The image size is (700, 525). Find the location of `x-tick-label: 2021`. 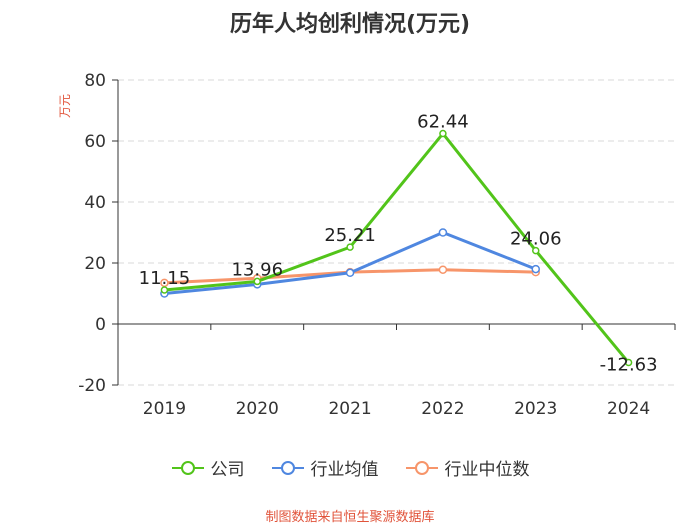

x-tick-label: 2021 is located at coordinates (349, 409).